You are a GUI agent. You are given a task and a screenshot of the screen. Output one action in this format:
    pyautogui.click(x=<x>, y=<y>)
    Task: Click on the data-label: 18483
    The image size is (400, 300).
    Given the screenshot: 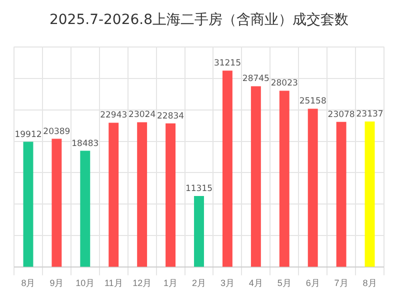 What is the action you would take?
    pyautogui.click(x=85, y=143)
    